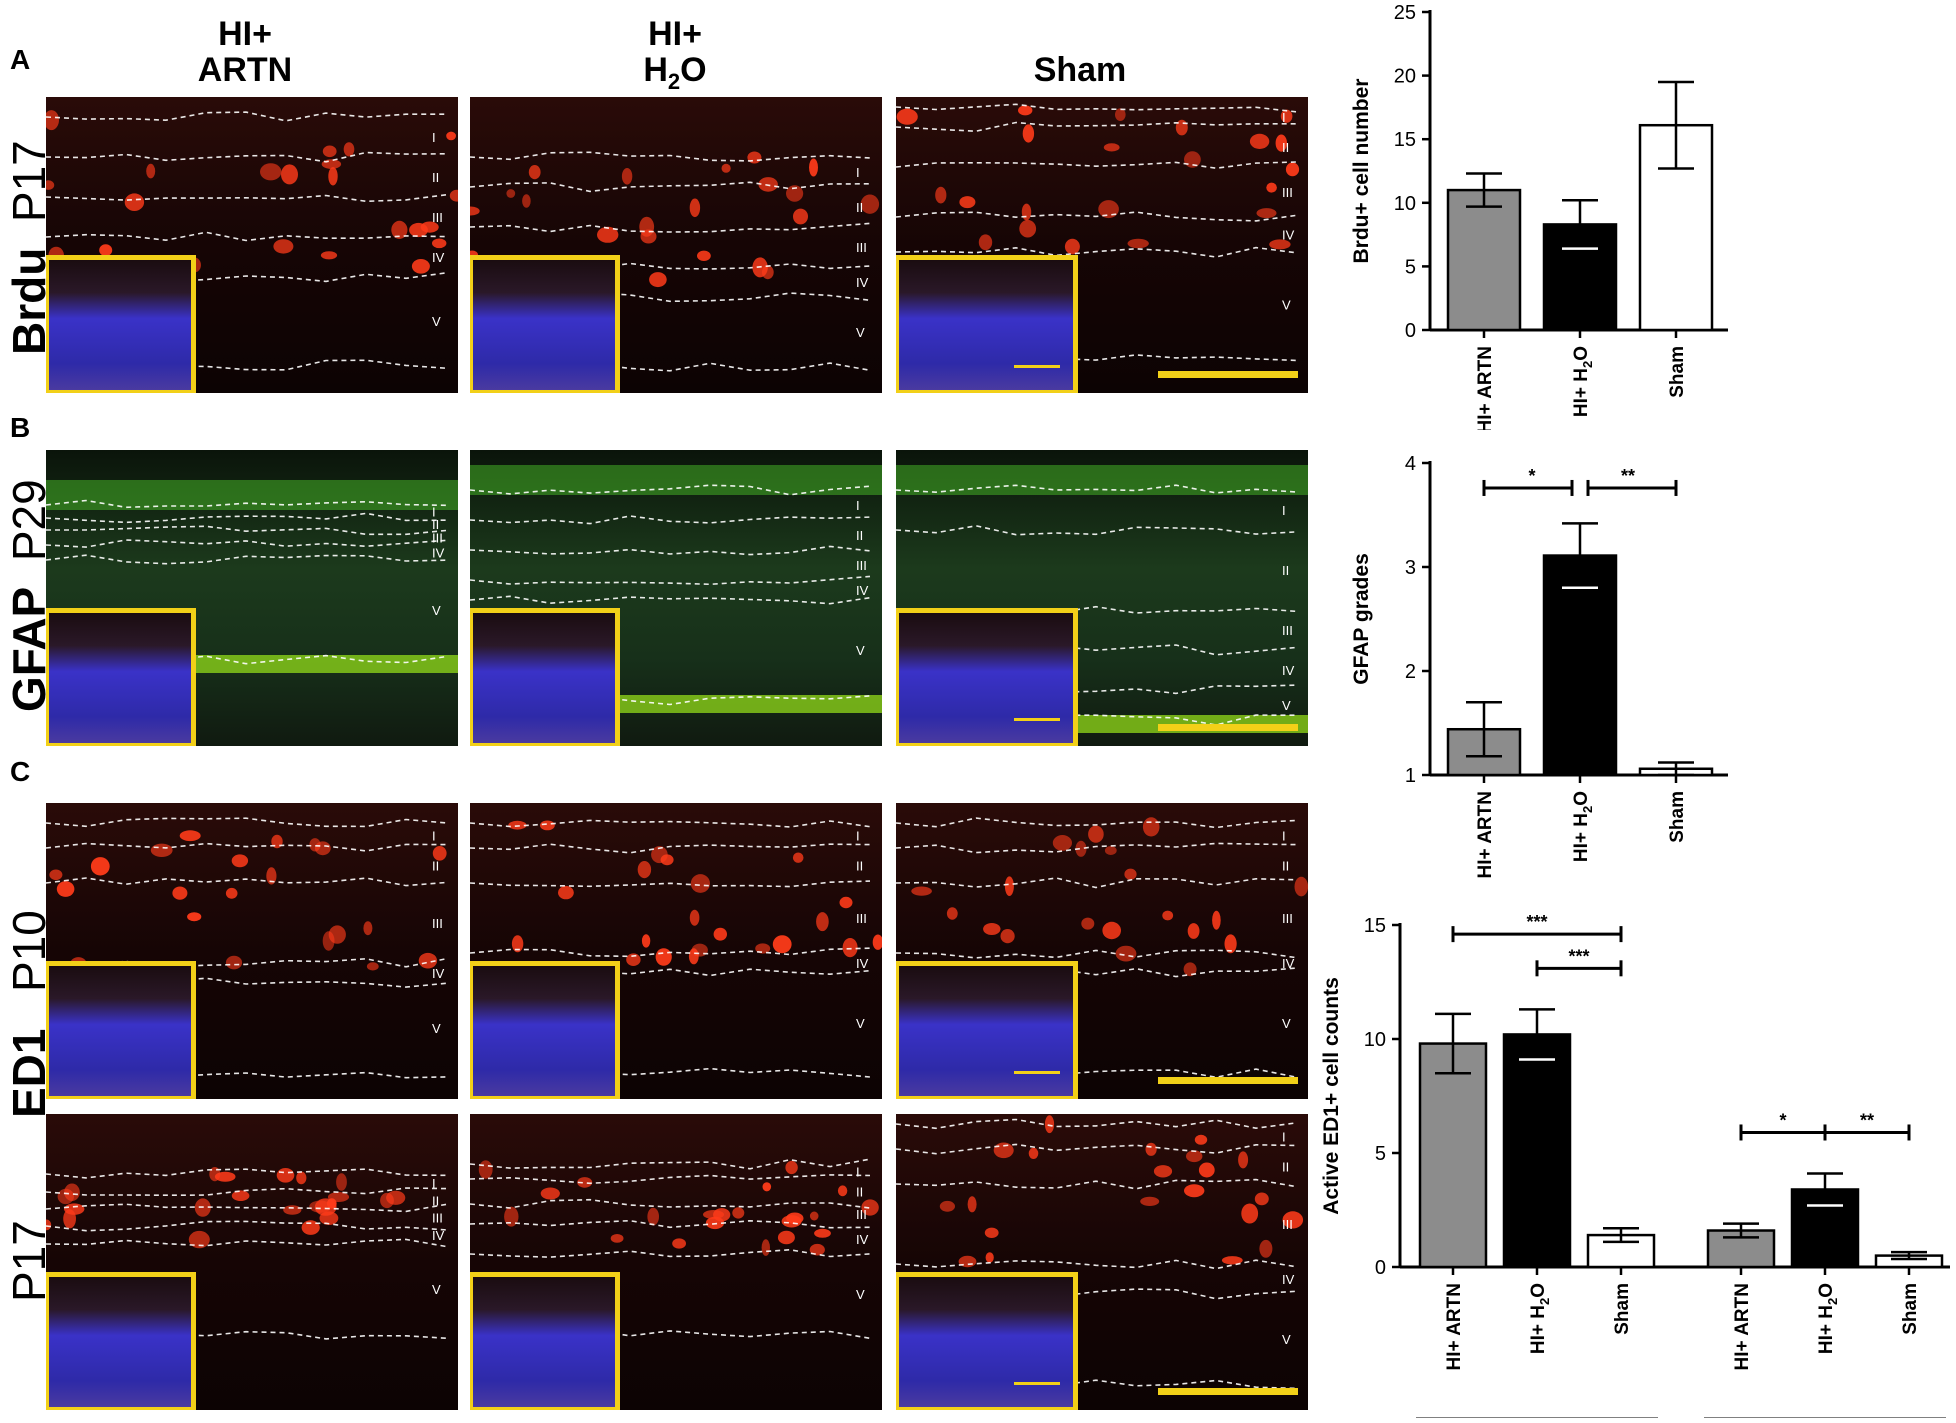  Describe the element at coordinates (1361, 619) in the screenshot. I see `y-axis-label: GFAP grades` at that location.